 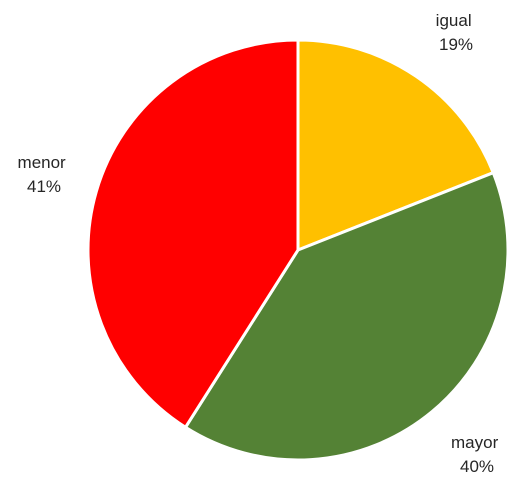 What do you see at coordinates (477, 466) in the screenshot?
I see `slice-percent-mayor: 40%` at bounding box center [477, 466].